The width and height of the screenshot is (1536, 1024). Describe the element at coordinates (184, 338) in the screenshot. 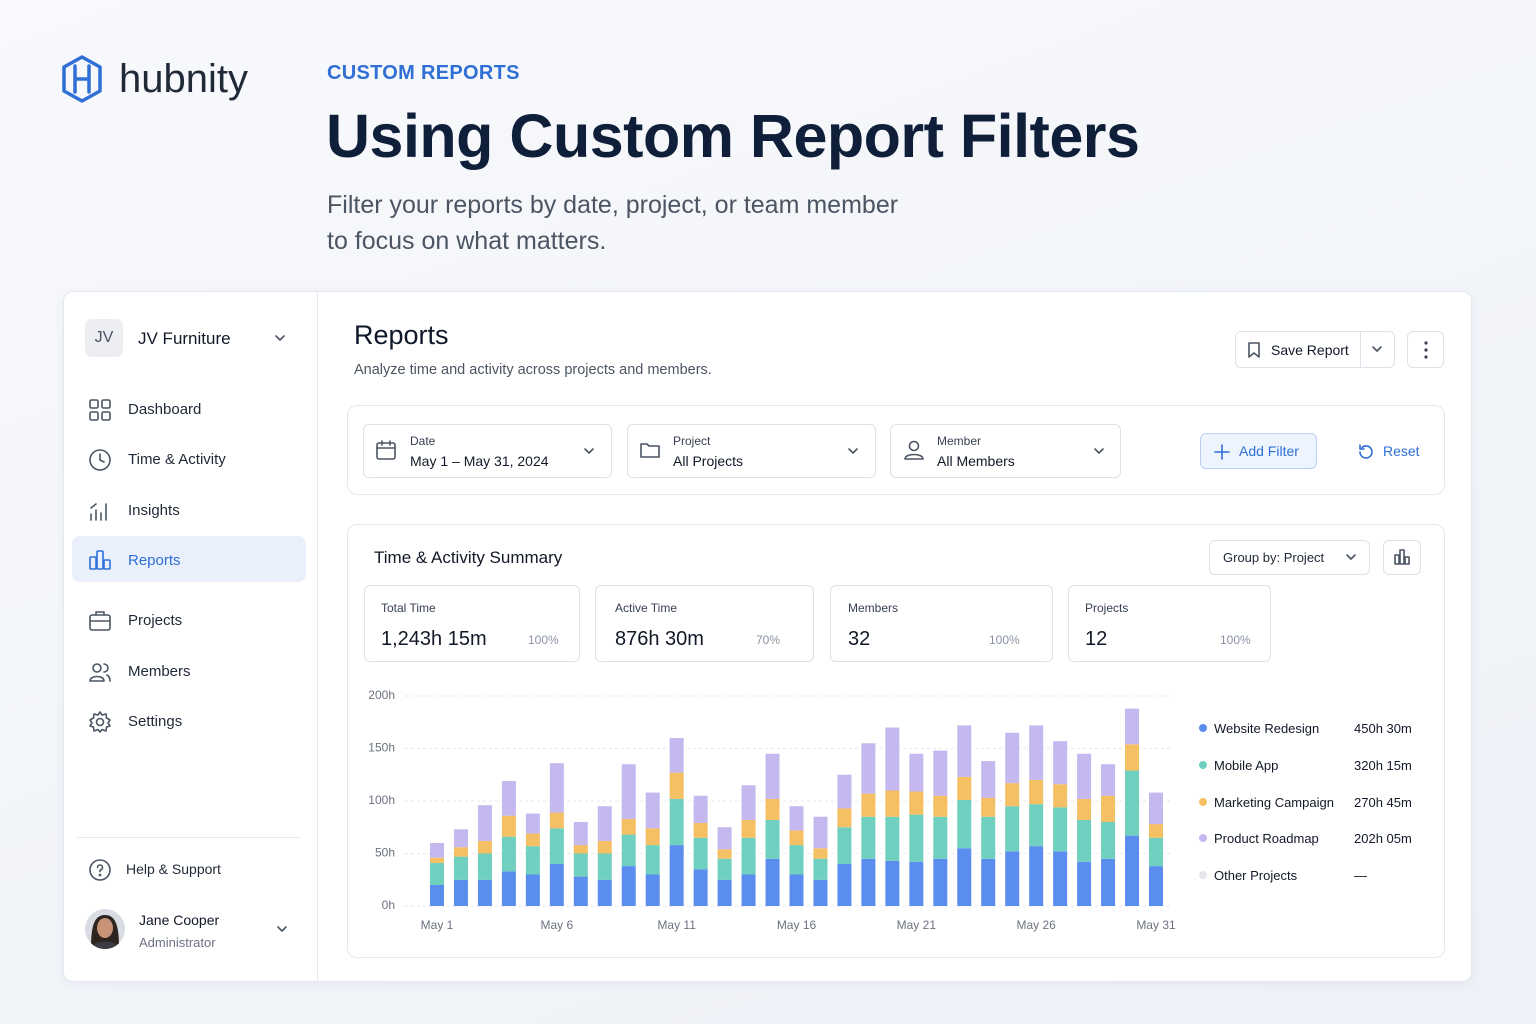

I see `workspace-name: JV Furniture` at that location.